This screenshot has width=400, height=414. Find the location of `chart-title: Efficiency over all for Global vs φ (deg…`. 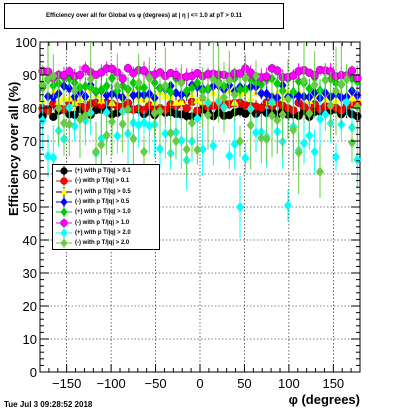

chart-title: Efficiency over all for Global vs φ (deg… is located at coordinates (144, 16).